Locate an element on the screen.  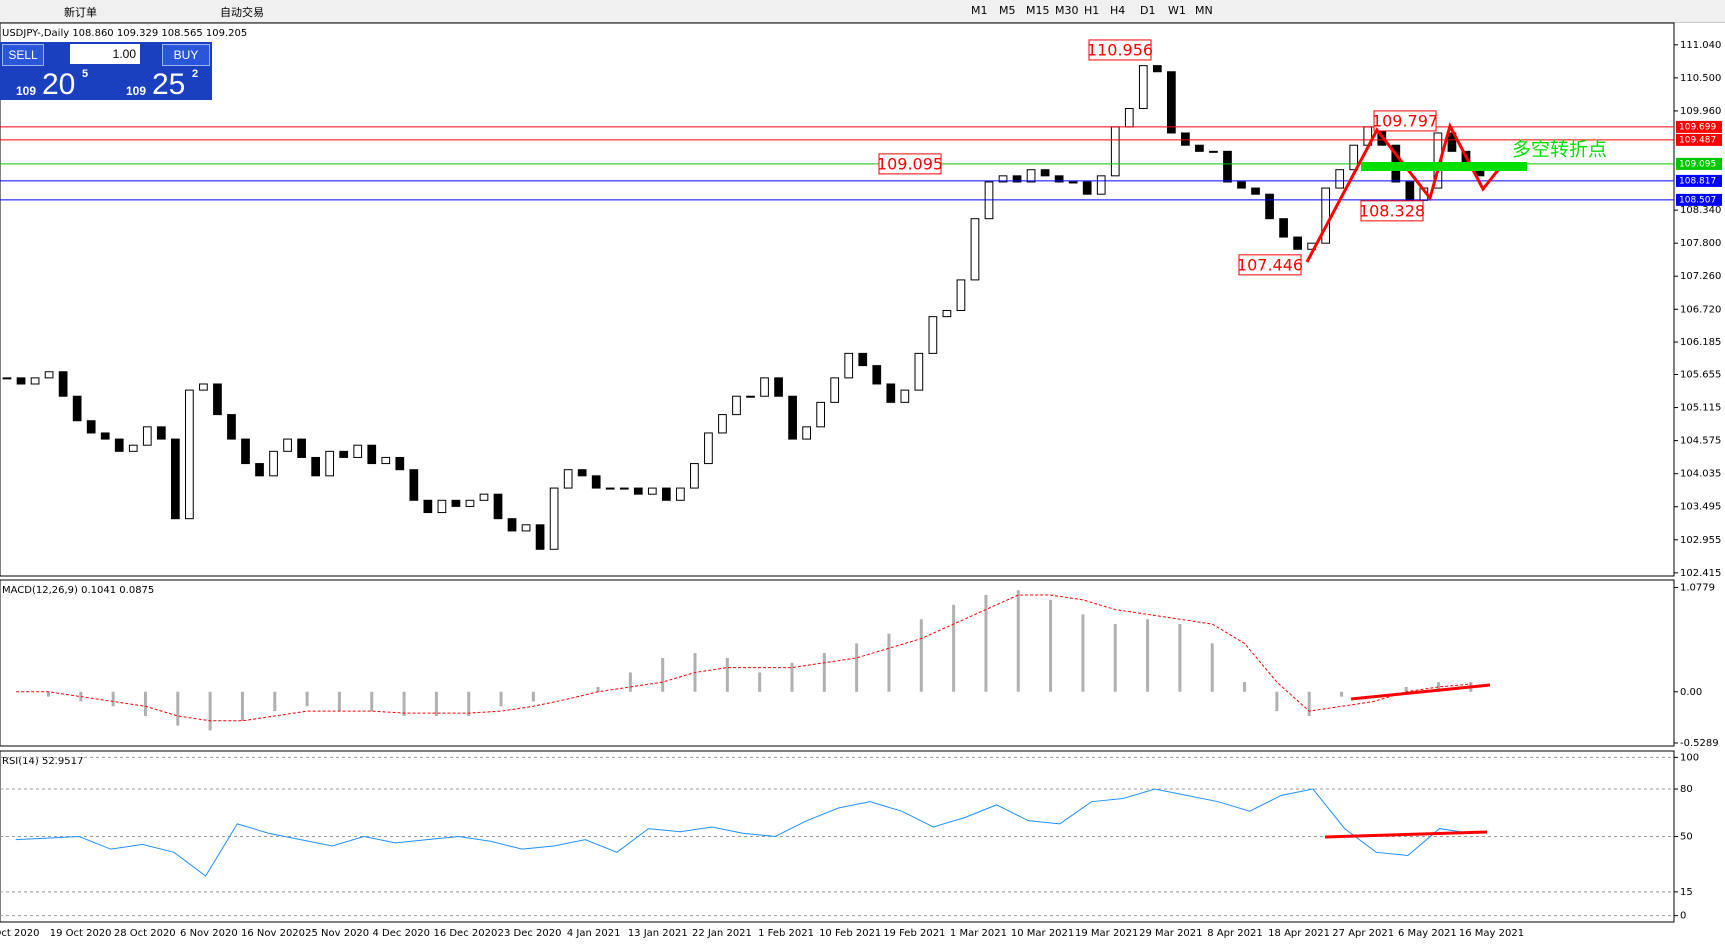
timeframe-button: M30 is located at coordinates (1067, 10).